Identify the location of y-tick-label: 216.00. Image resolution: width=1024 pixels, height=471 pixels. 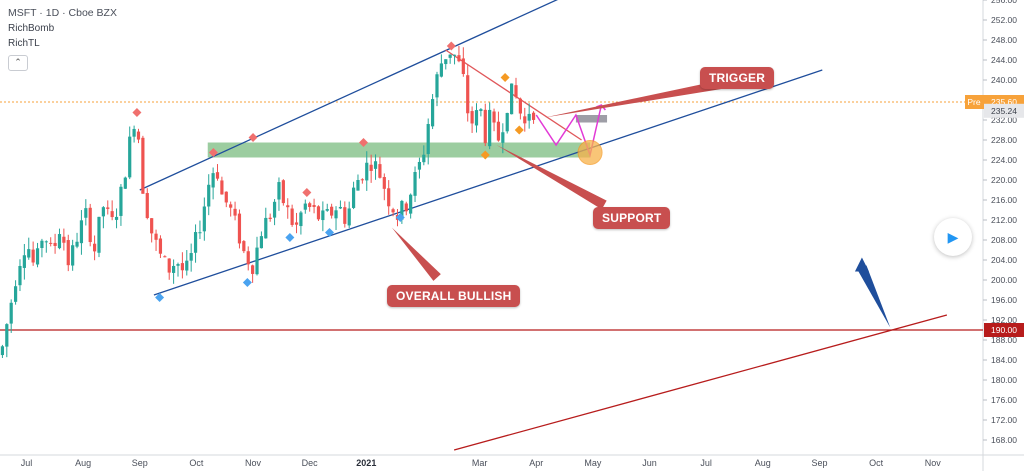
(1004, 200).